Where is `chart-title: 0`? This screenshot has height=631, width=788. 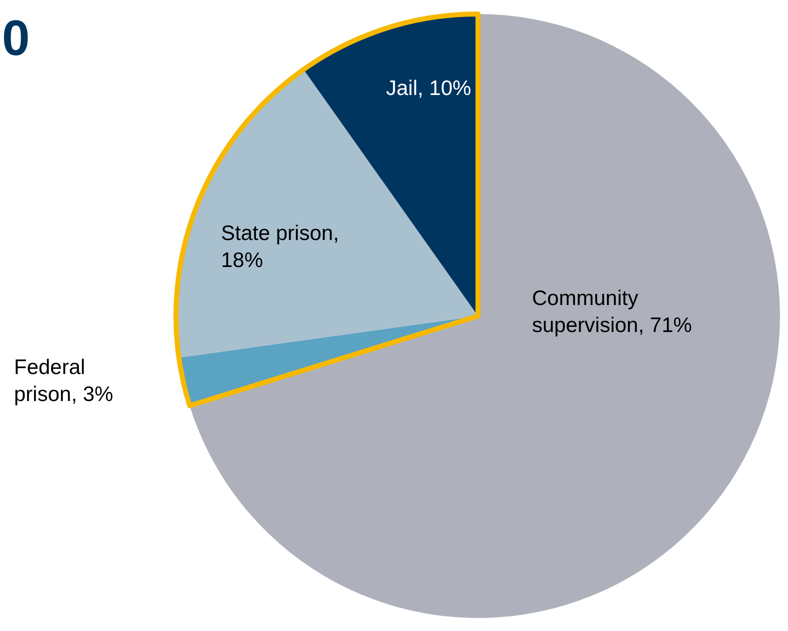 chart-title: 0 is located at coordinates (16, 38).